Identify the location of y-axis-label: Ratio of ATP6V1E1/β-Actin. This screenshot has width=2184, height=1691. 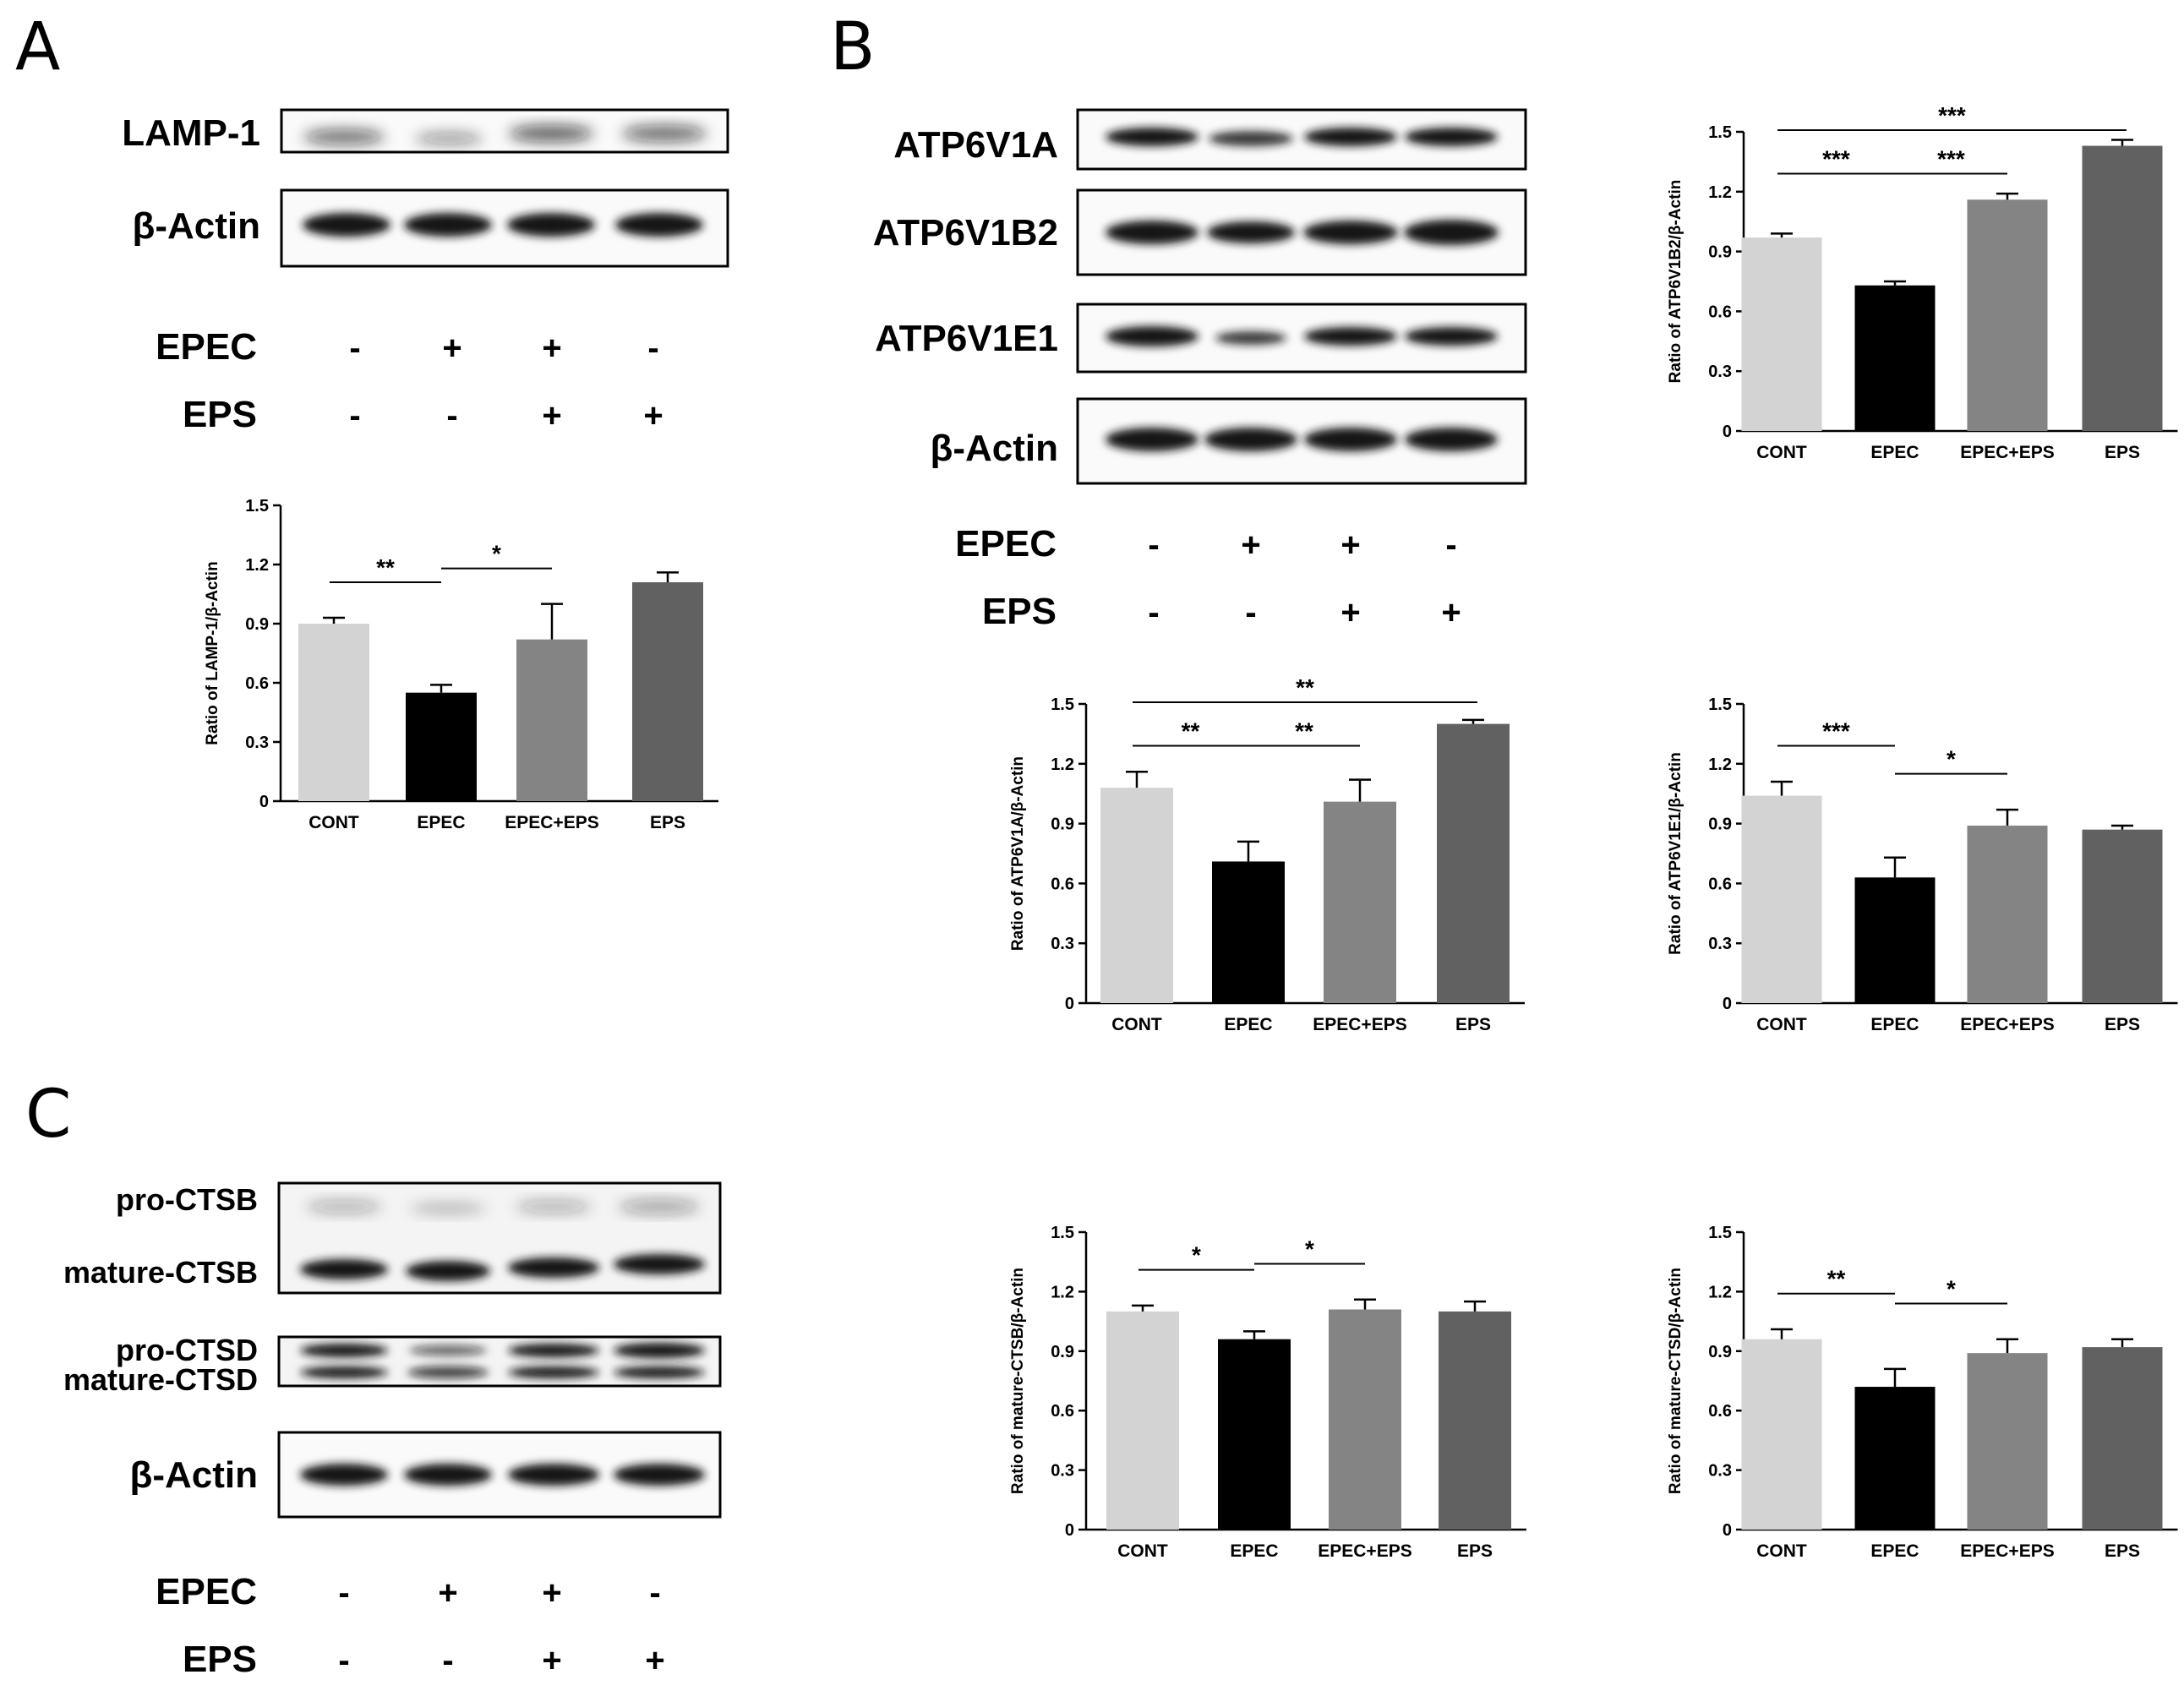
(1675, 853).